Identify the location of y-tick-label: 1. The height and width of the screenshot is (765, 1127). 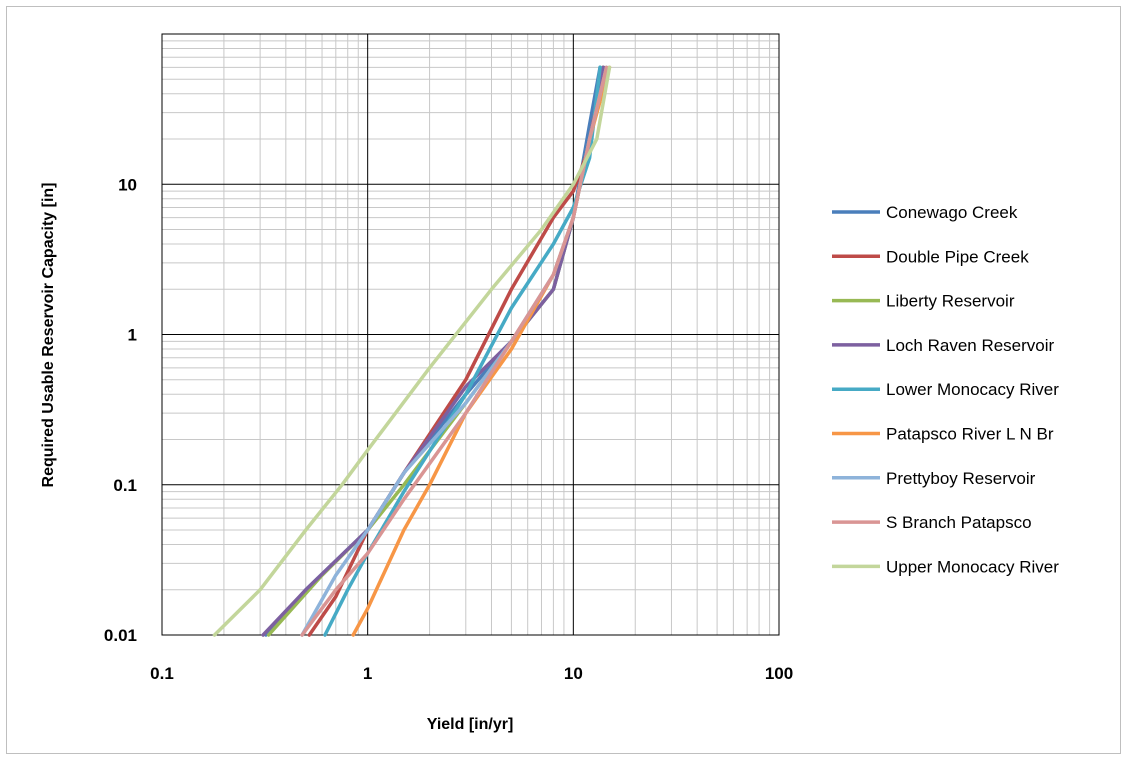
(132, 335).